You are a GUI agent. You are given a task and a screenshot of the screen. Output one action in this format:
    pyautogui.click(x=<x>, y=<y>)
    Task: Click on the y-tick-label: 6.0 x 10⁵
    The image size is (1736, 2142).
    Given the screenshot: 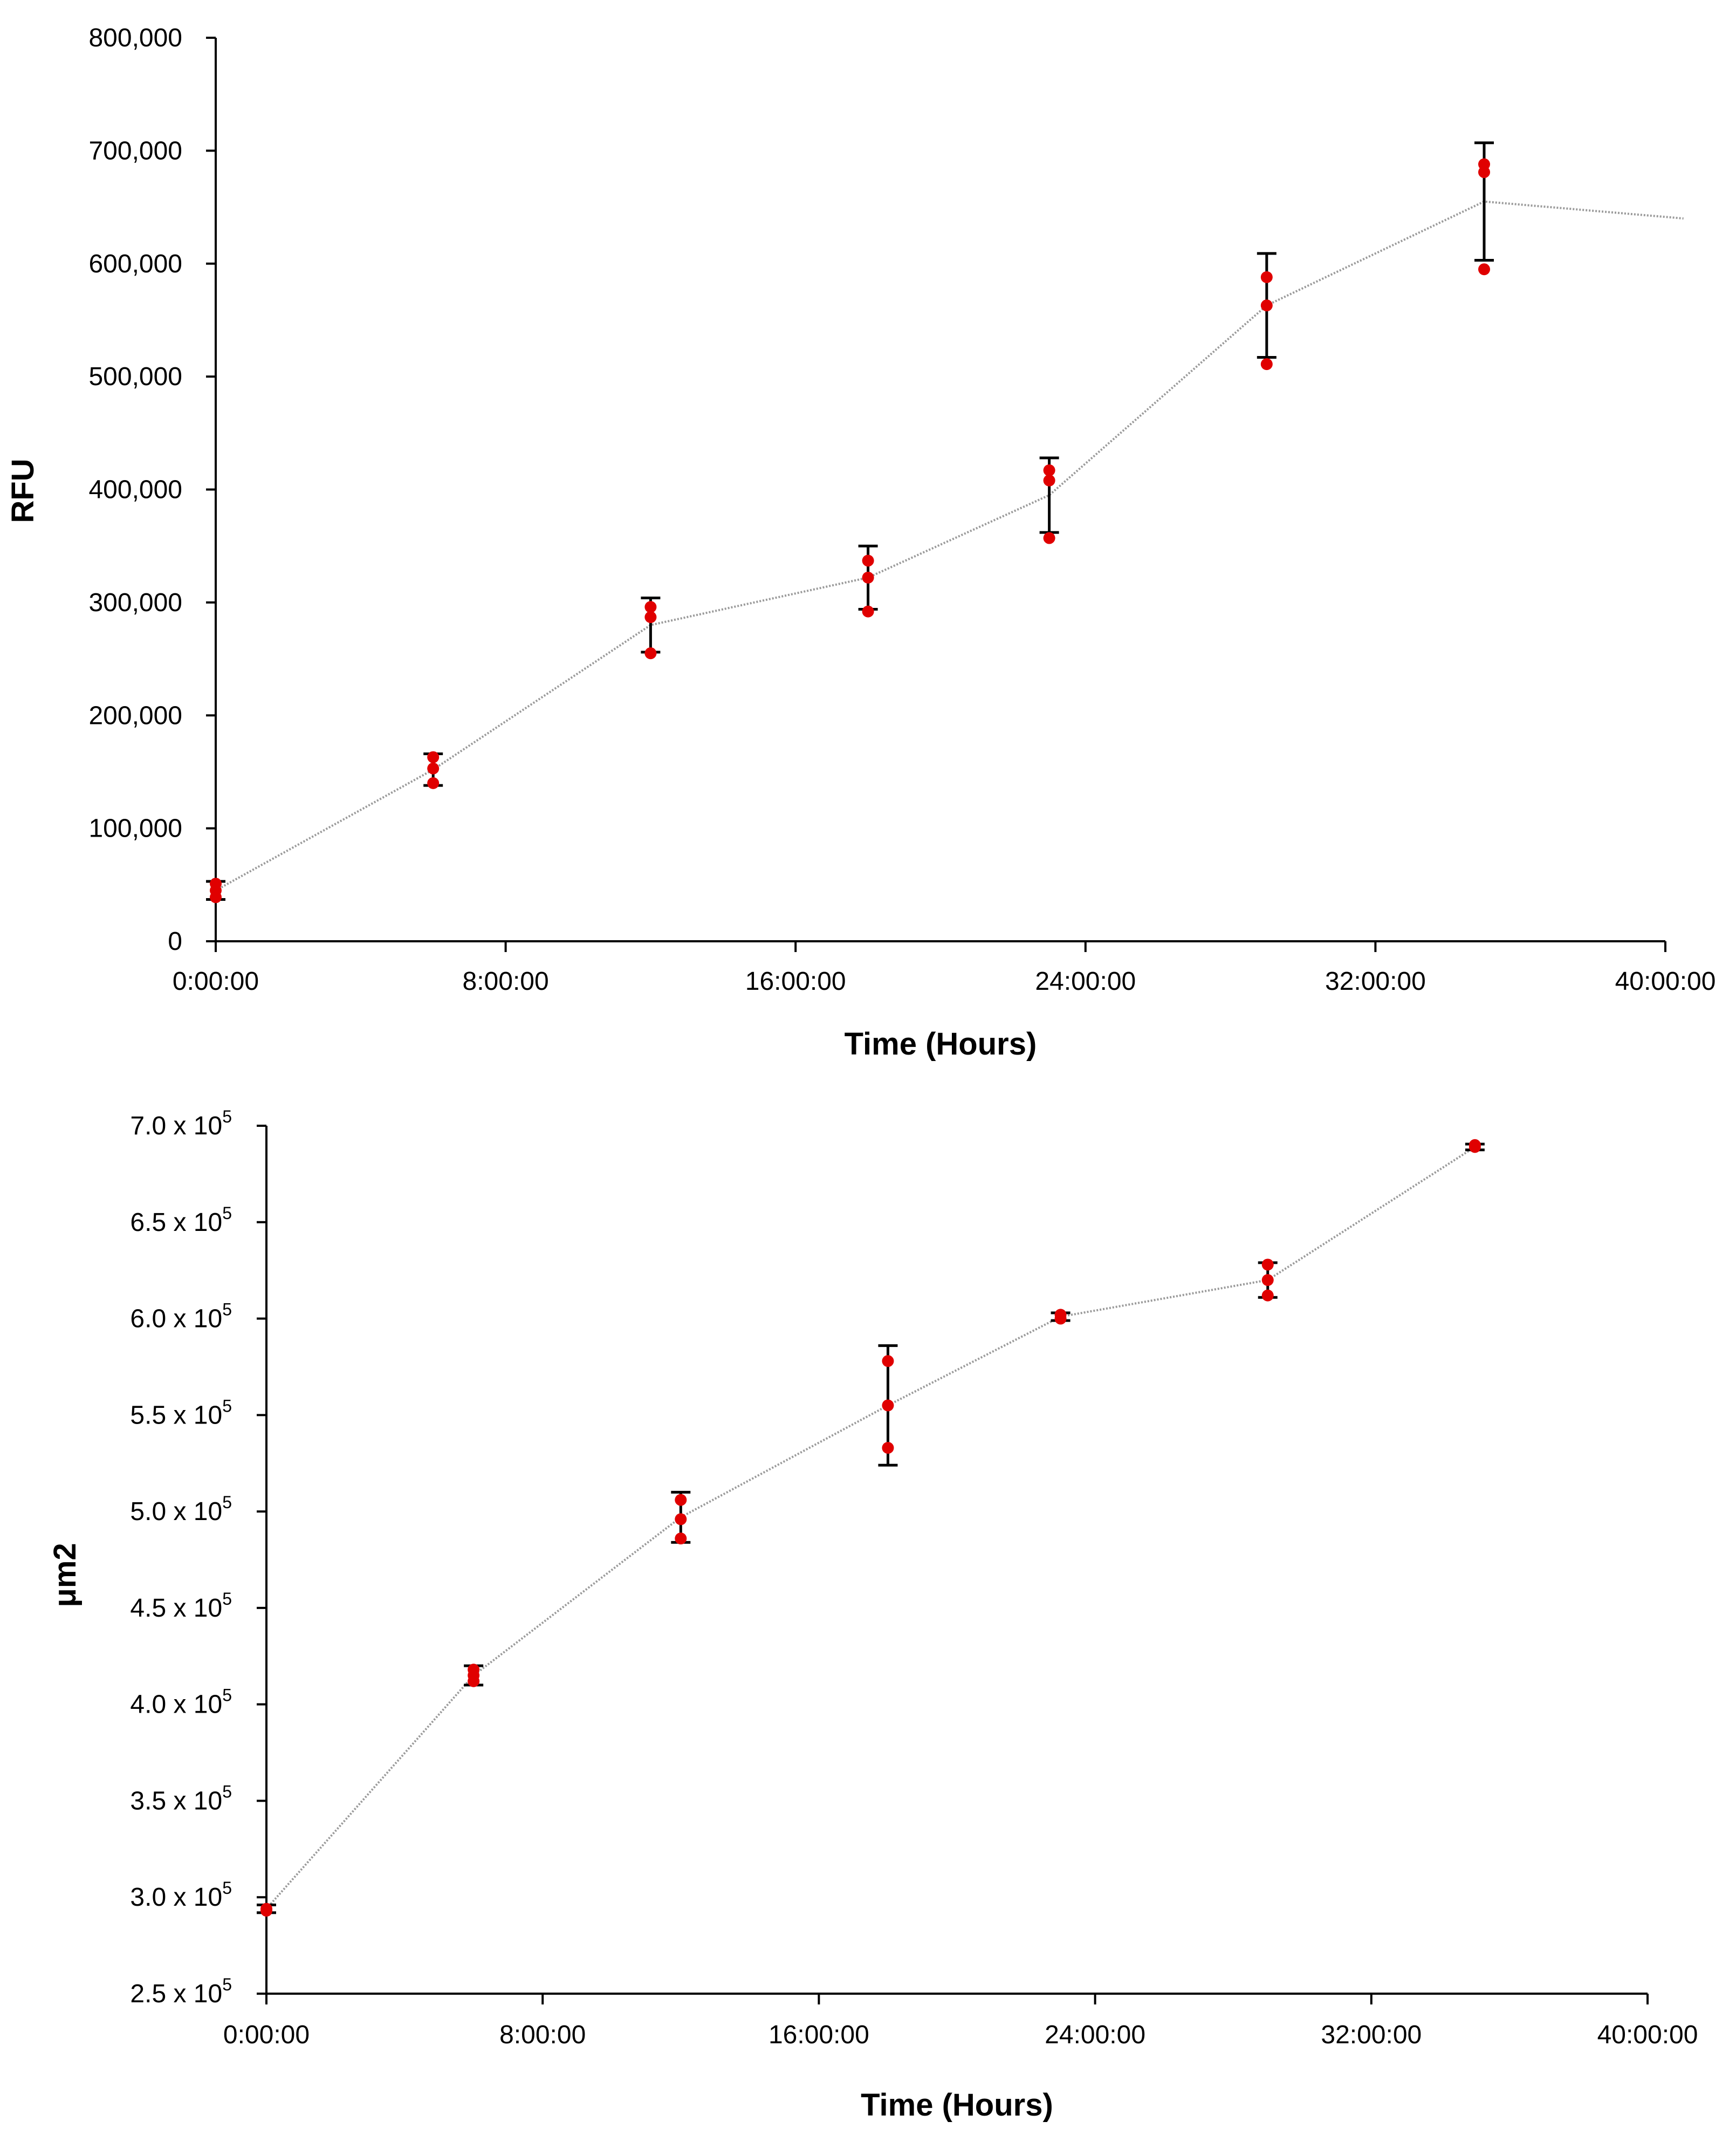 What is the action you would take?
    pyautogui.click(x=181, y=1316)
    